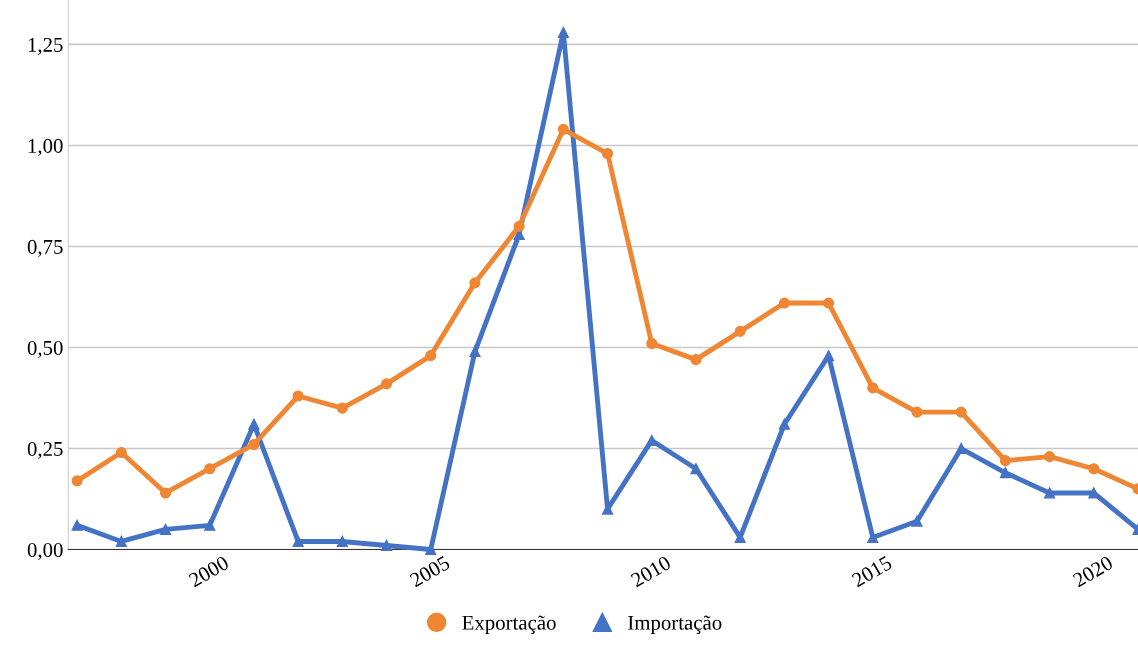 This screenshot has width=1138, height=645. Describe the element at coordinates (651, 571) in the screenshot. I see `x-tick-label: 2010` at that location.